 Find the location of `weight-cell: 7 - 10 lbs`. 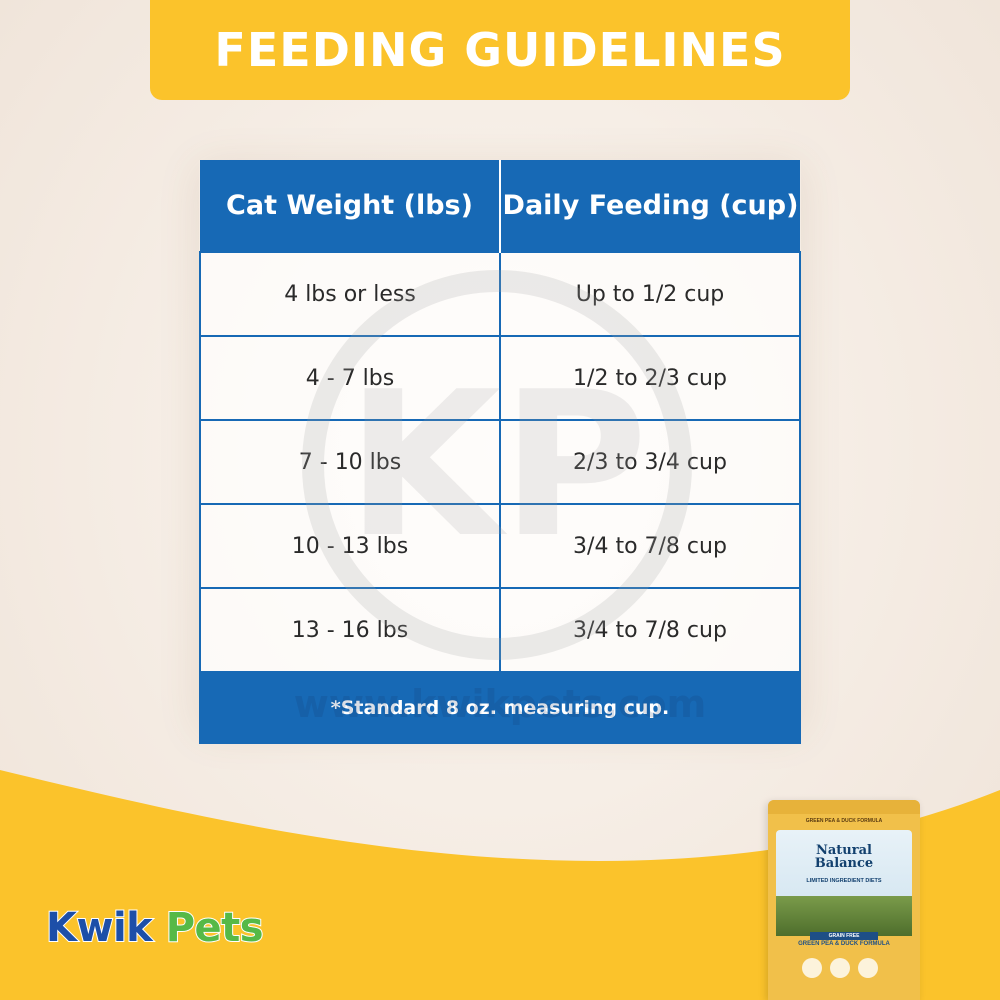

weight-cell: 7 - 10 lbs is located at coordinates (350, 462).